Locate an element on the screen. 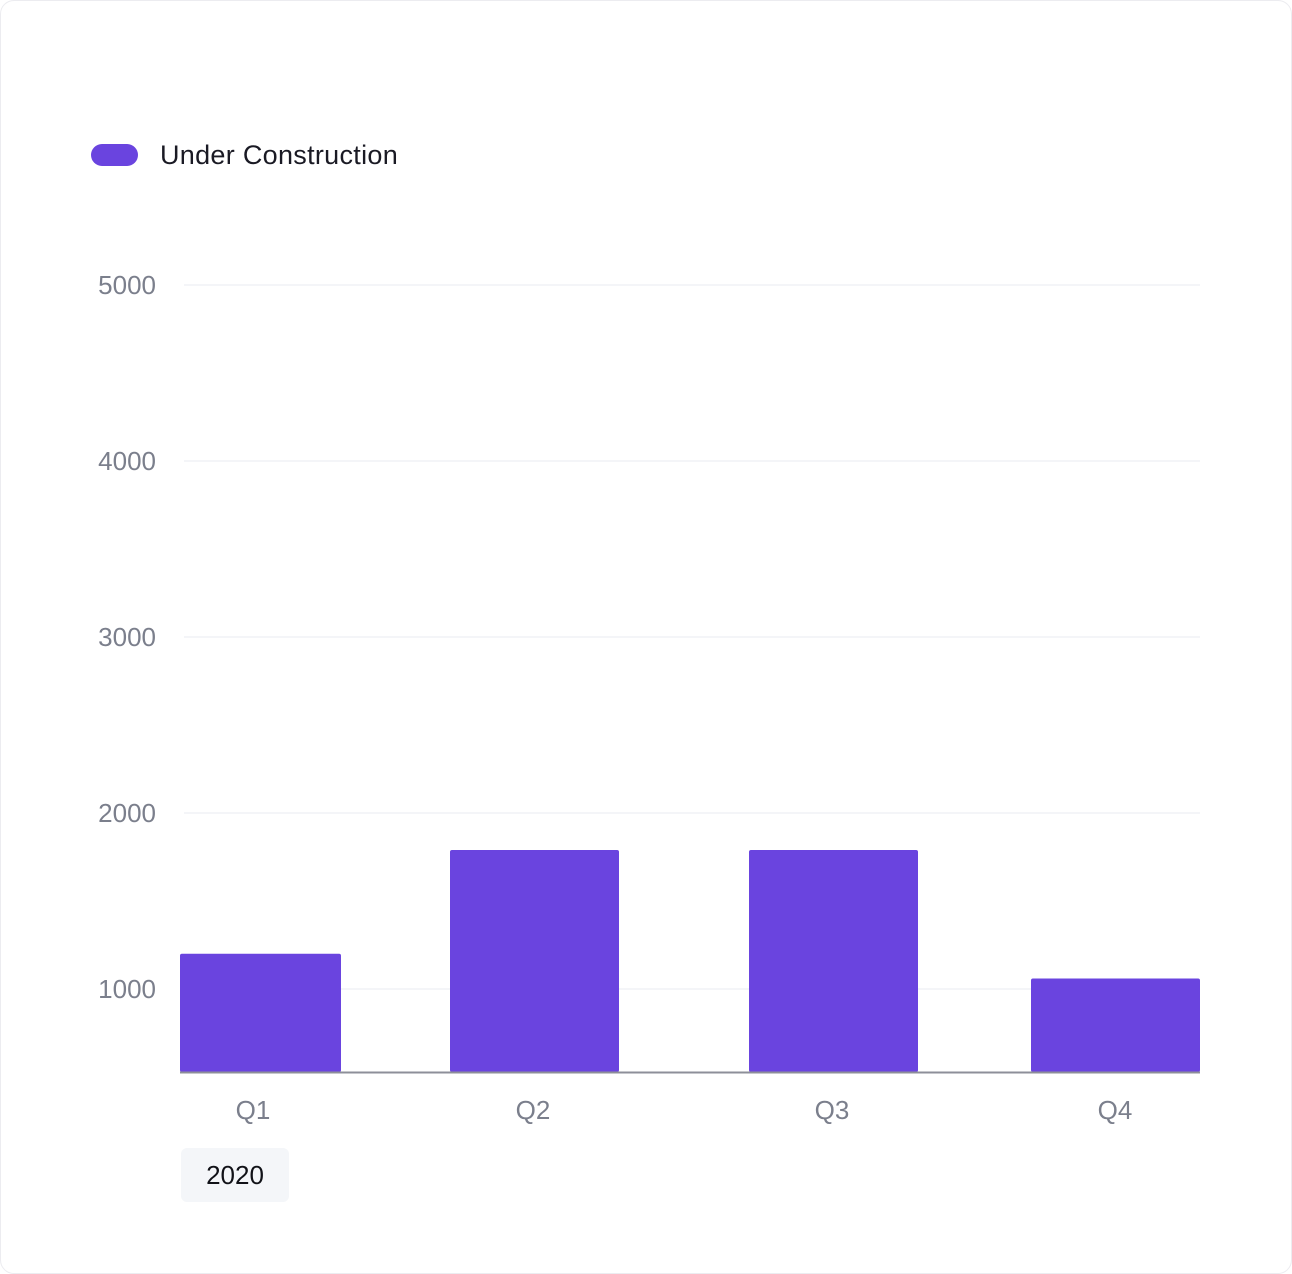 Image resolution: width=1292 pixels, height=1274 pixels. x-axis-ticks: Q1 Q2 Q3 Q4 is located at coordinates (684, 1110).